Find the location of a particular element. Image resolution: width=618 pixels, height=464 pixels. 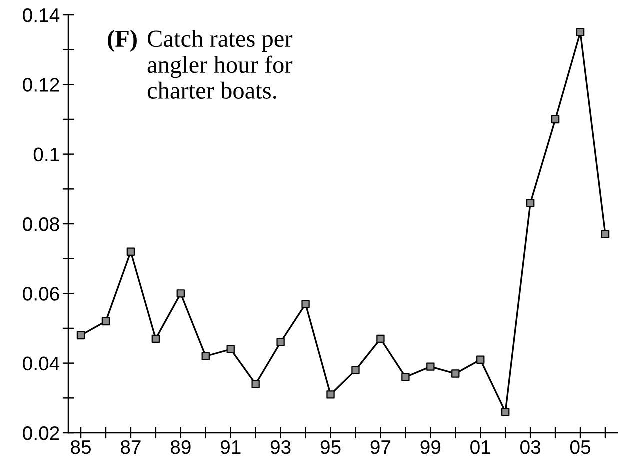

x-tick-label: 89 is located at coordinates (180, 447).